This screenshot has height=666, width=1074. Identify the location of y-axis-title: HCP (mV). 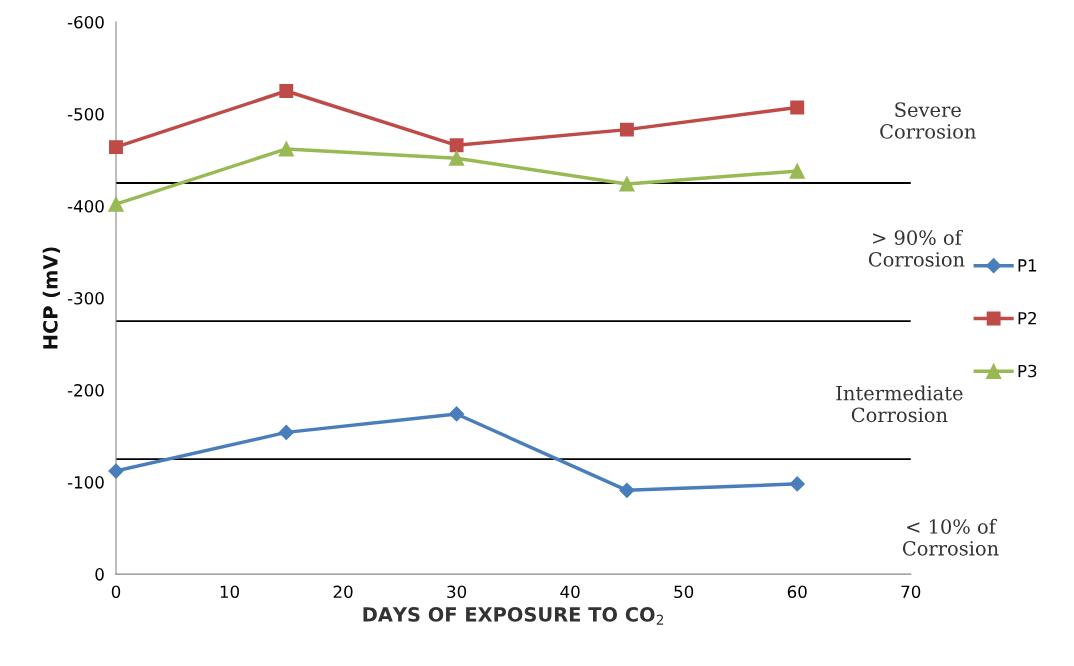
(51, 298).